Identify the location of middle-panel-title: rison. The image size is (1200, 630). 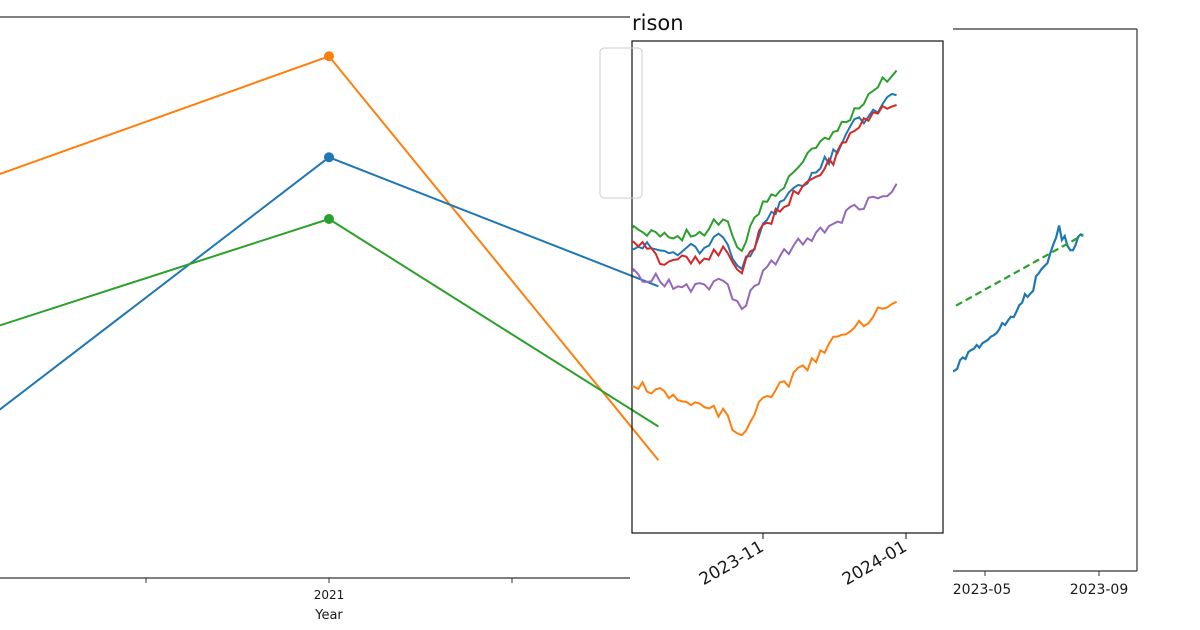
(658, 23).